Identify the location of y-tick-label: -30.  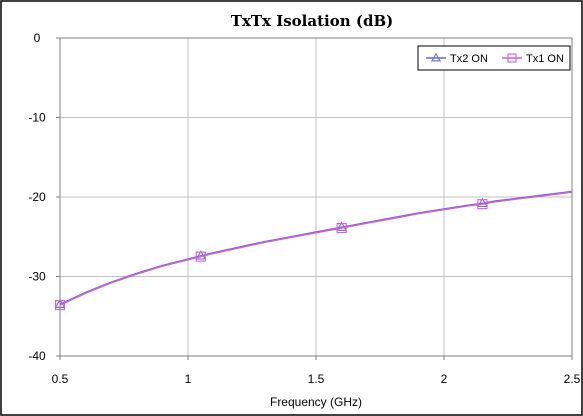
(37, 277).